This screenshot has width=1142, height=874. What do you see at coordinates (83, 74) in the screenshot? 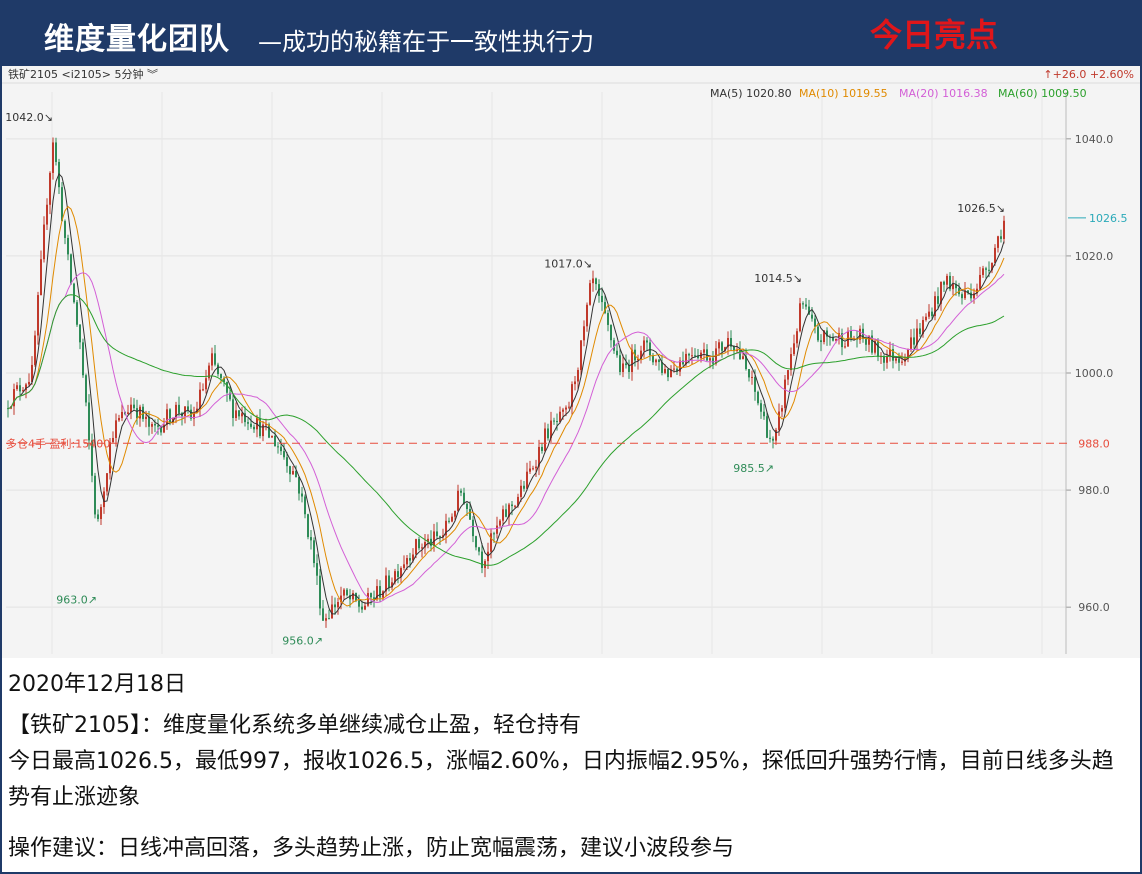
I see `symbol-label: 铁矿2105 <i2105> 5分钟 ︾` at bounding box center [83, 74].